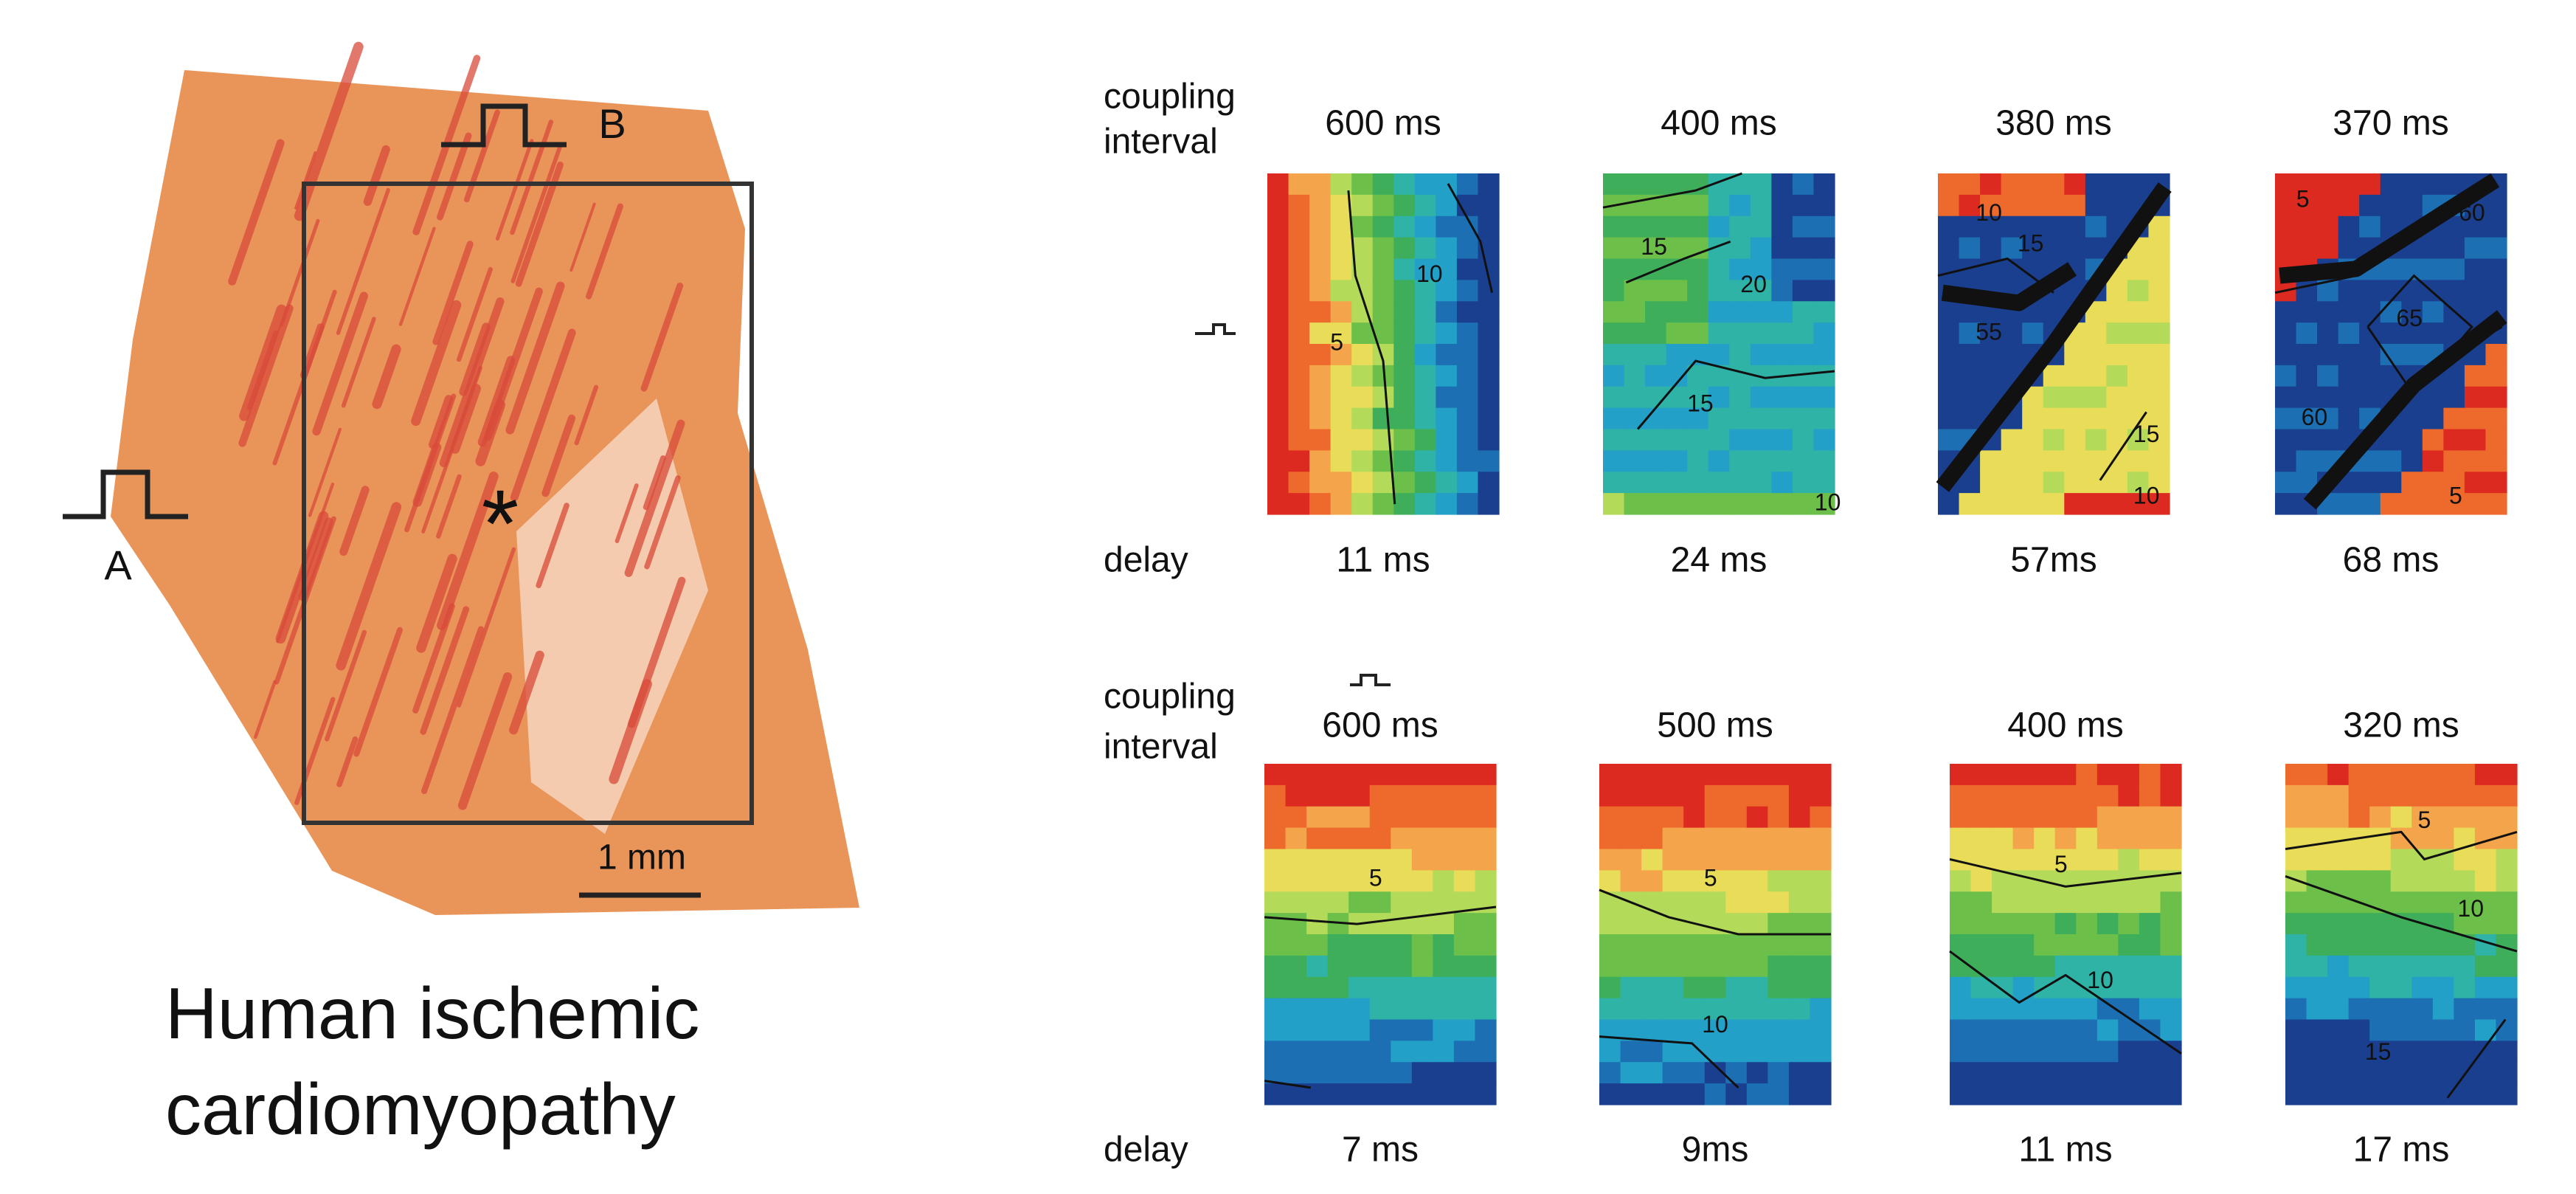 The width and height of the screenshot is (2576, 1194). Describe the element at coordinates (1372, 348) in the screenshot. I see `contour-line` at that location.